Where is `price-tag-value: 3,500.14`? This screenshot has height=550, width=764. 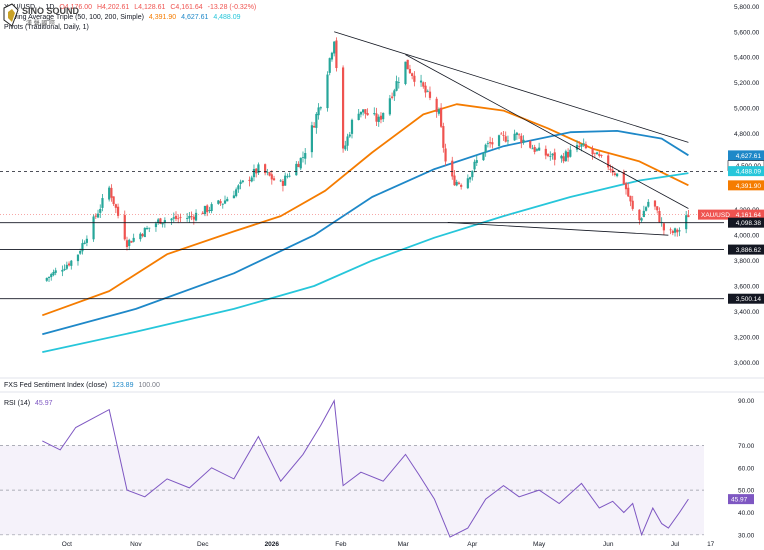
price-tag-value: 3,500.14 is located at coordinates (749, 299).